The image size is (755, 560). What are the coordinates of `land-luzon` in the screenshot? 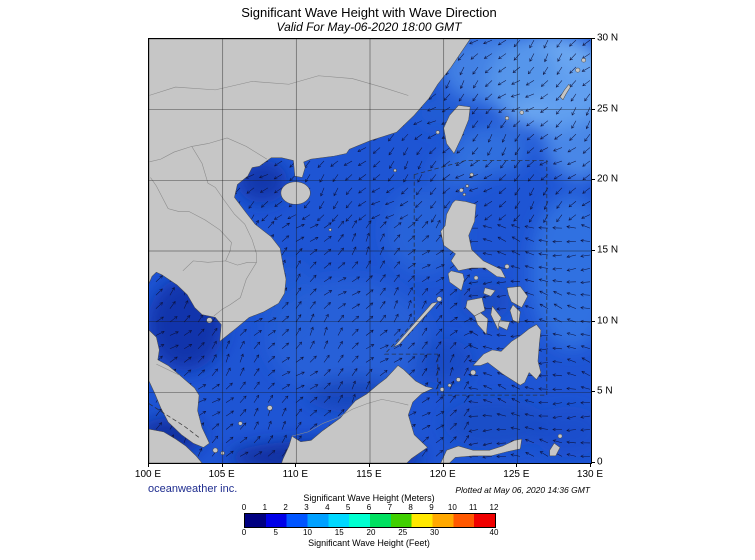 It's located at (473, 239).